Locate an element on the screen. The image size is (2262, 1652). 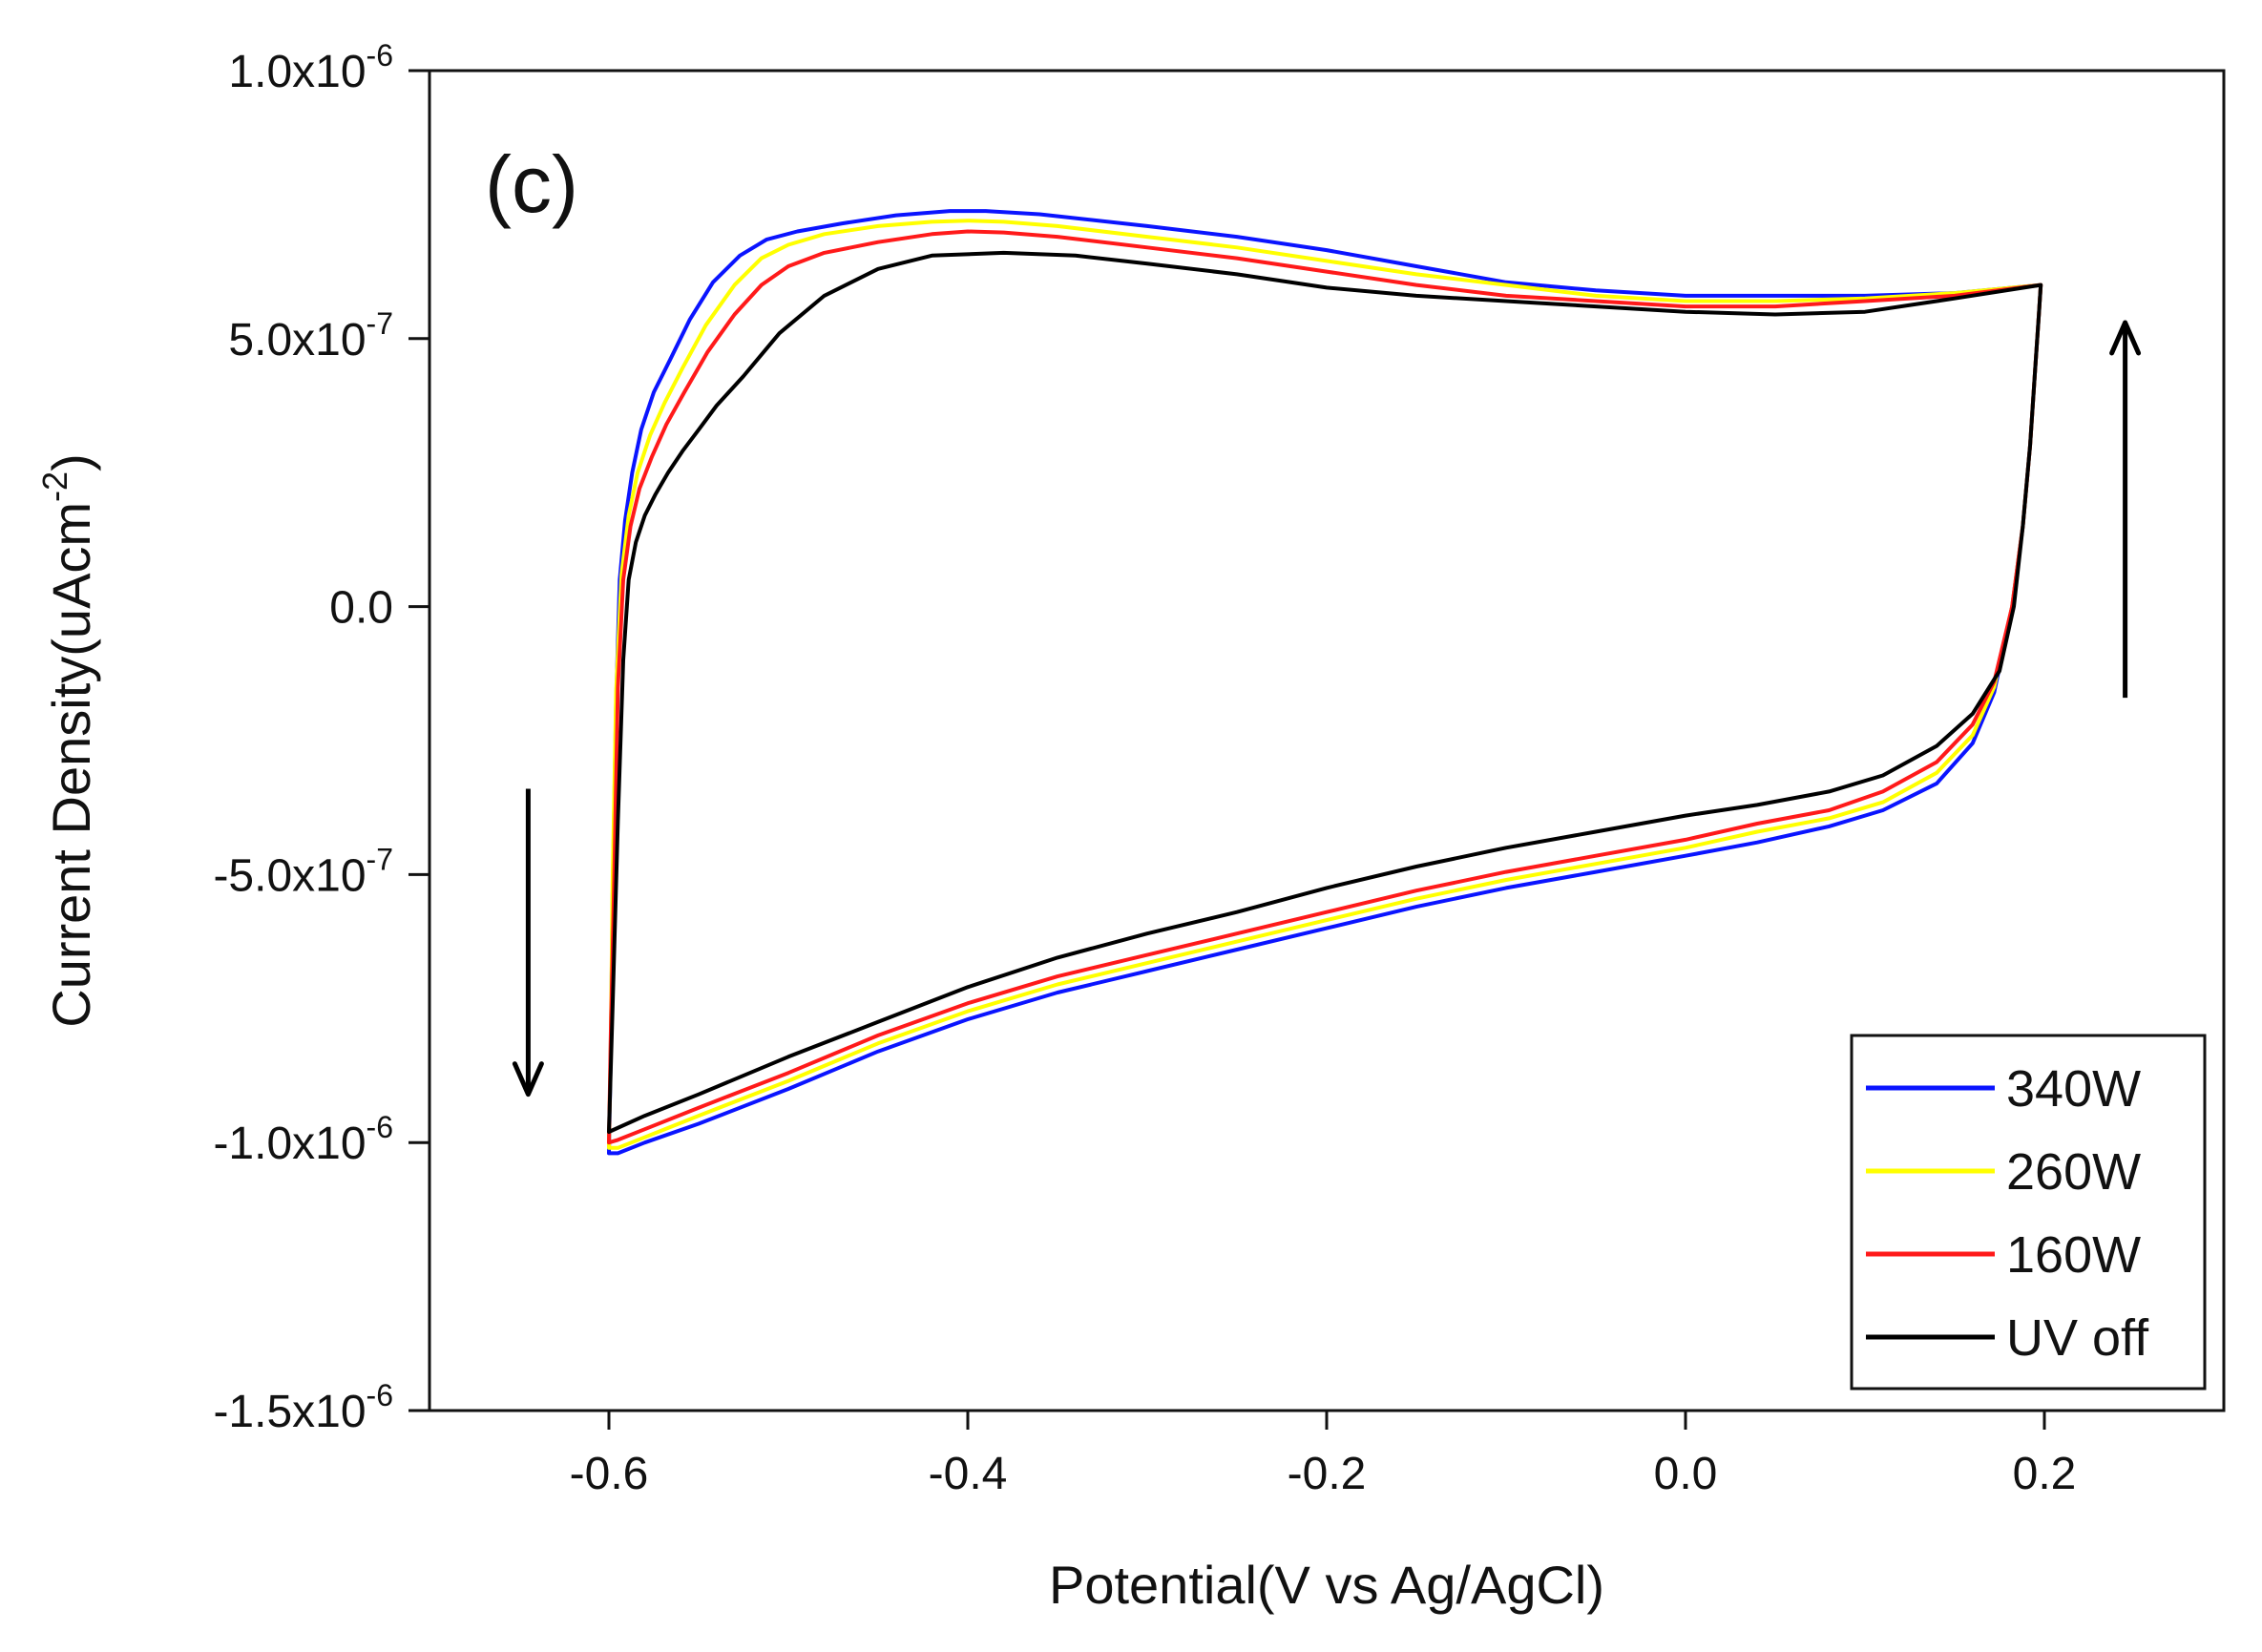
legend-box is located at coordinates (2028, 1212).